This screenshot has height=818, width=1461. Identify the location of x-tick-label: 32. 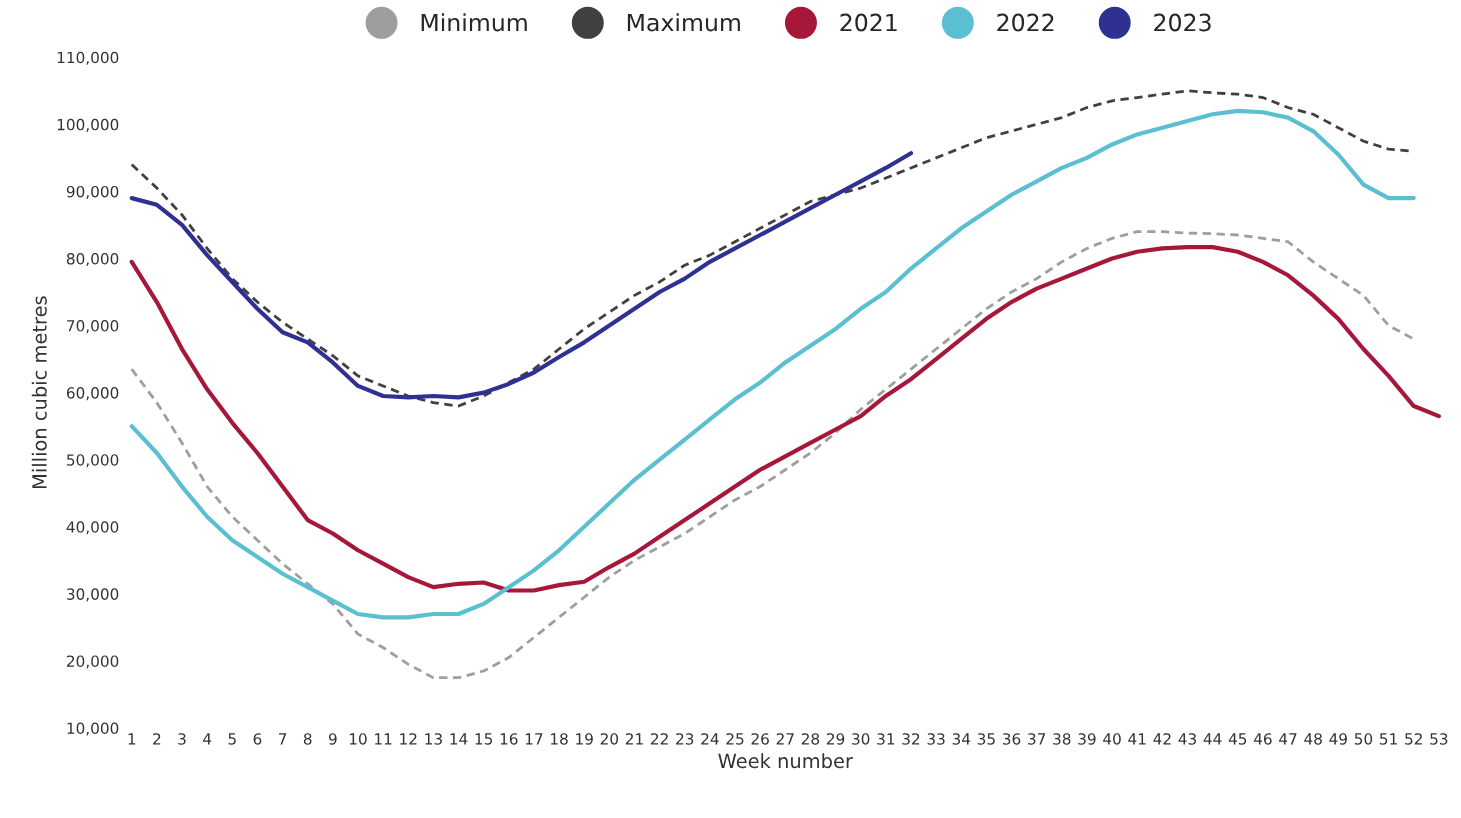
(911, 739).